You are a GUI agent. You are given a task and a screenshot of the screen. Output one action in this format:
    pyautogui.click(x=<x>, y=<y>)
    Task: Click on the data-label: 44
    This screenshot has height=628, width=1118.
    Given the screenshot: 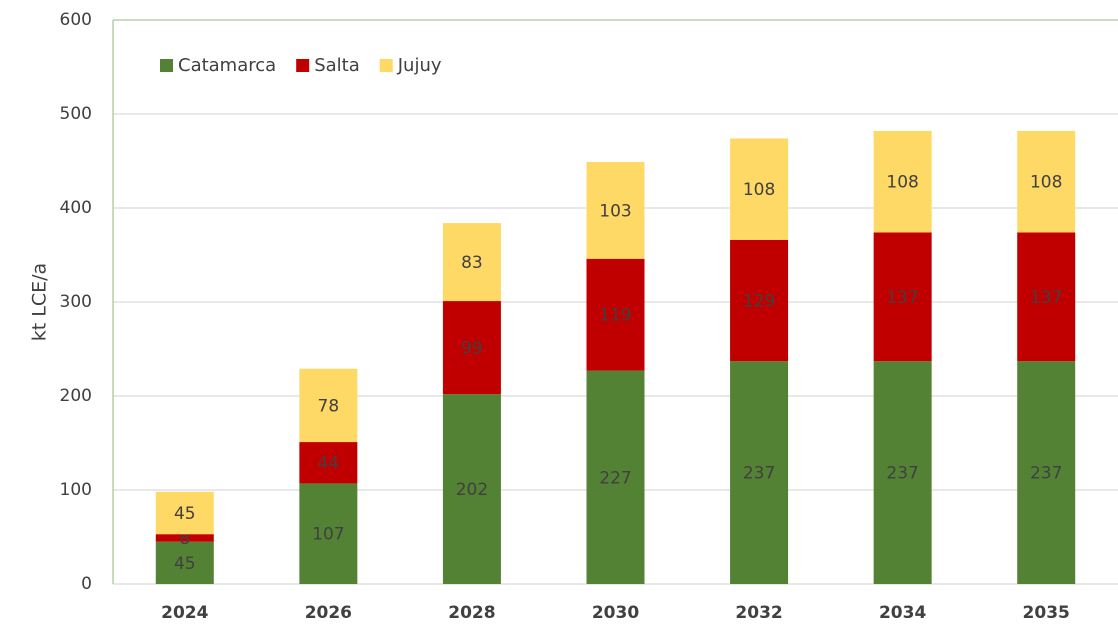 What is the action you would take?
    pyautogui.click(x=329, y=464)
    